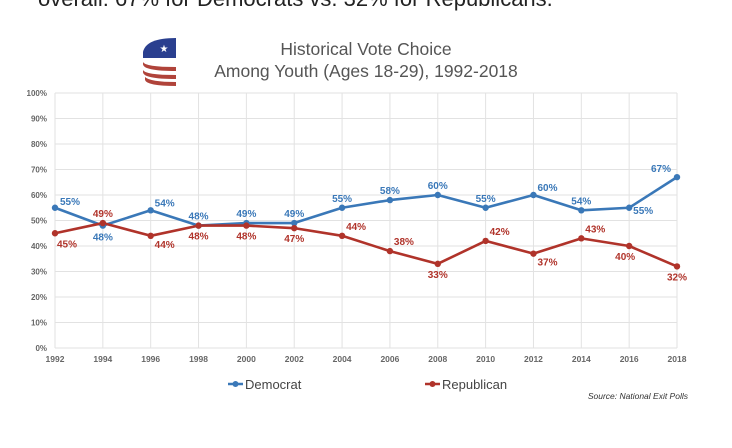 Image resolution: width=732 pixels, height=448 pixels. I want to click on legend-marker-democrat, so click(235, 384).